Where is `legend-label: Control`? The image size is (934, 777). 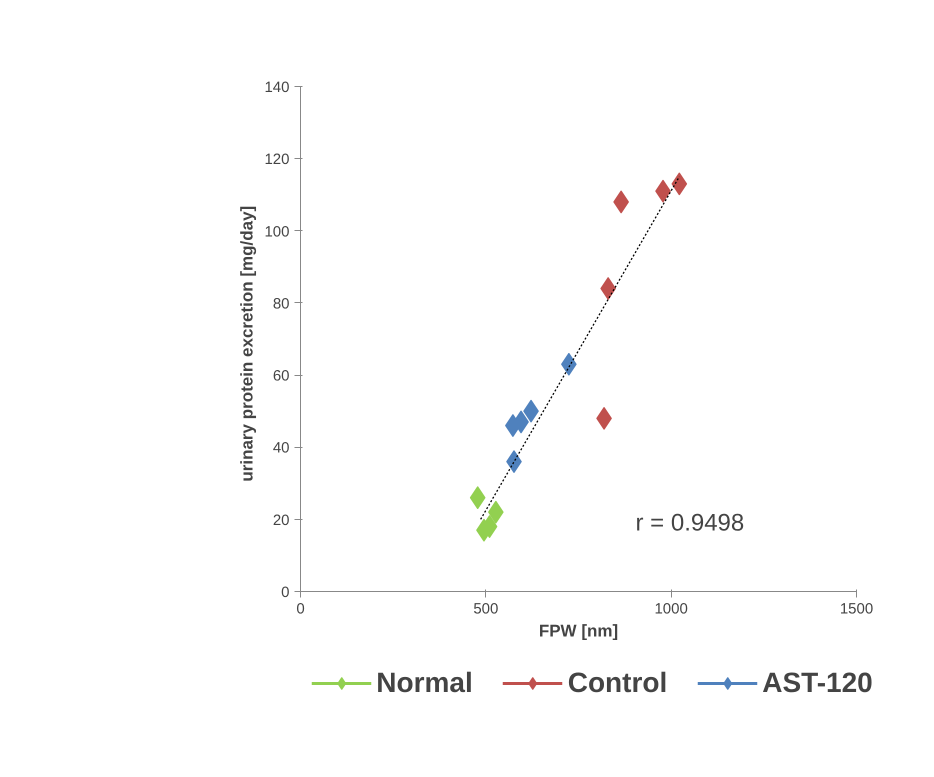 legend-label: Control is located at coordinates (618, 683).